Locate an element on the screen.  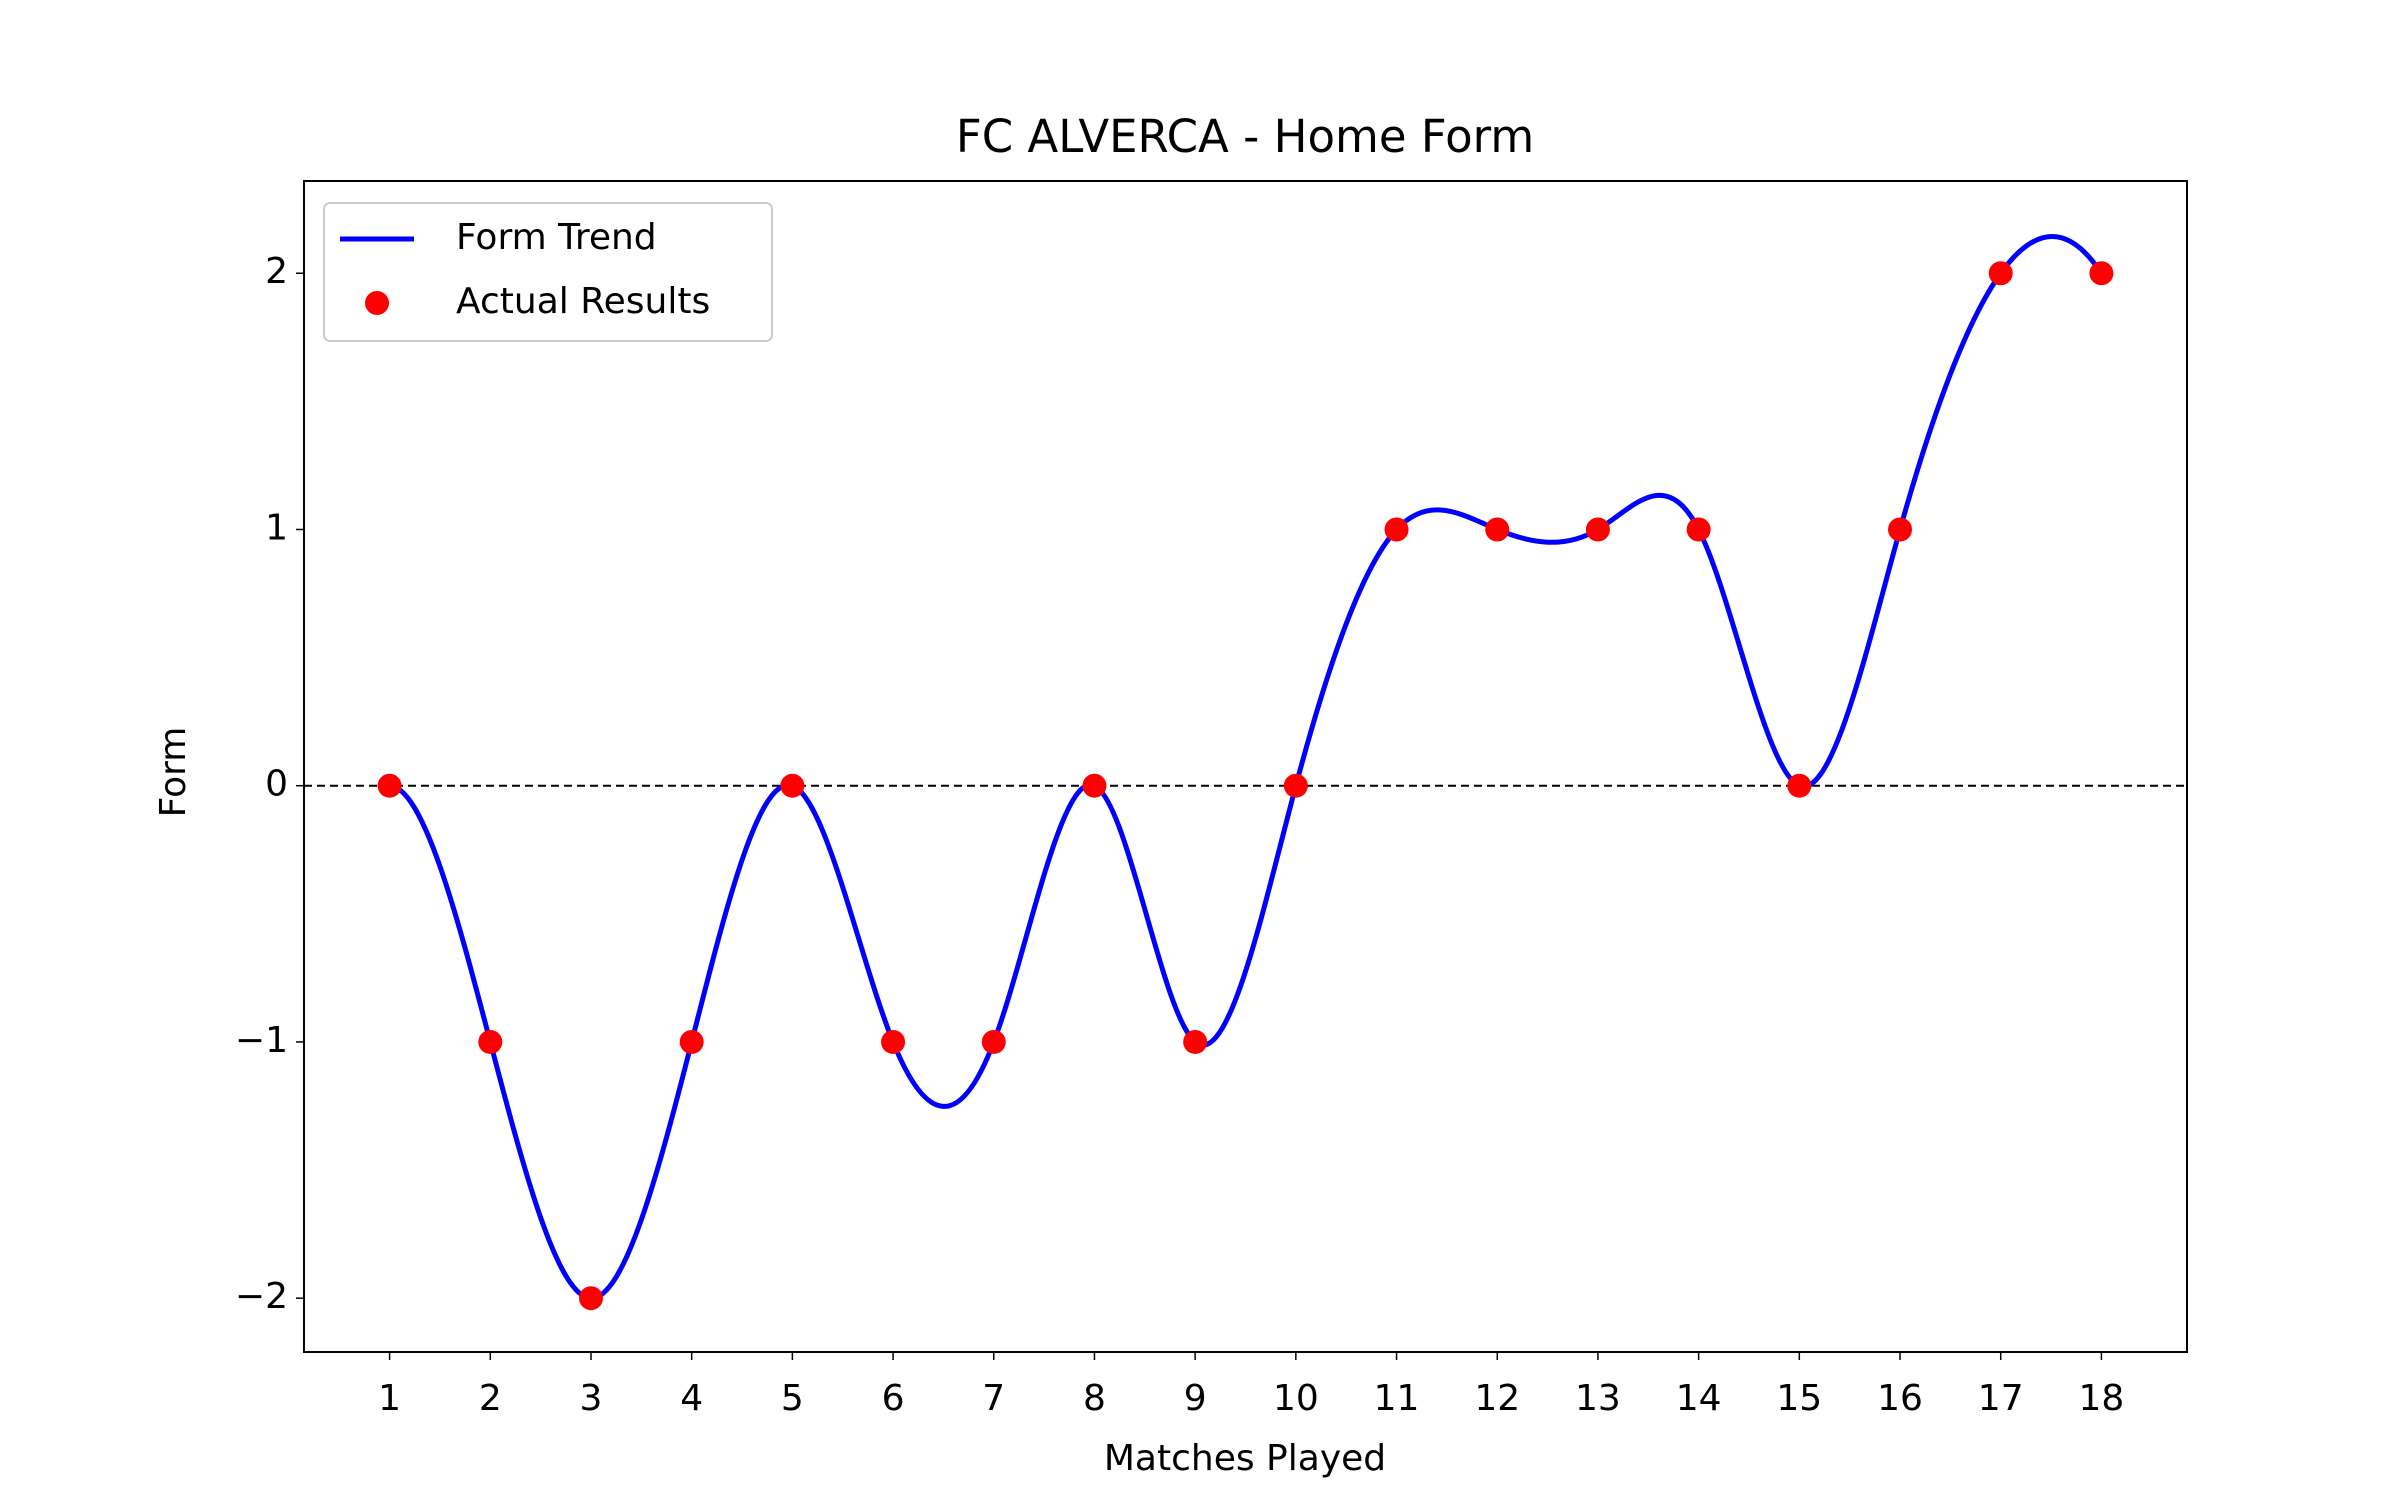
legend-box is located at coordinates (548, 272).